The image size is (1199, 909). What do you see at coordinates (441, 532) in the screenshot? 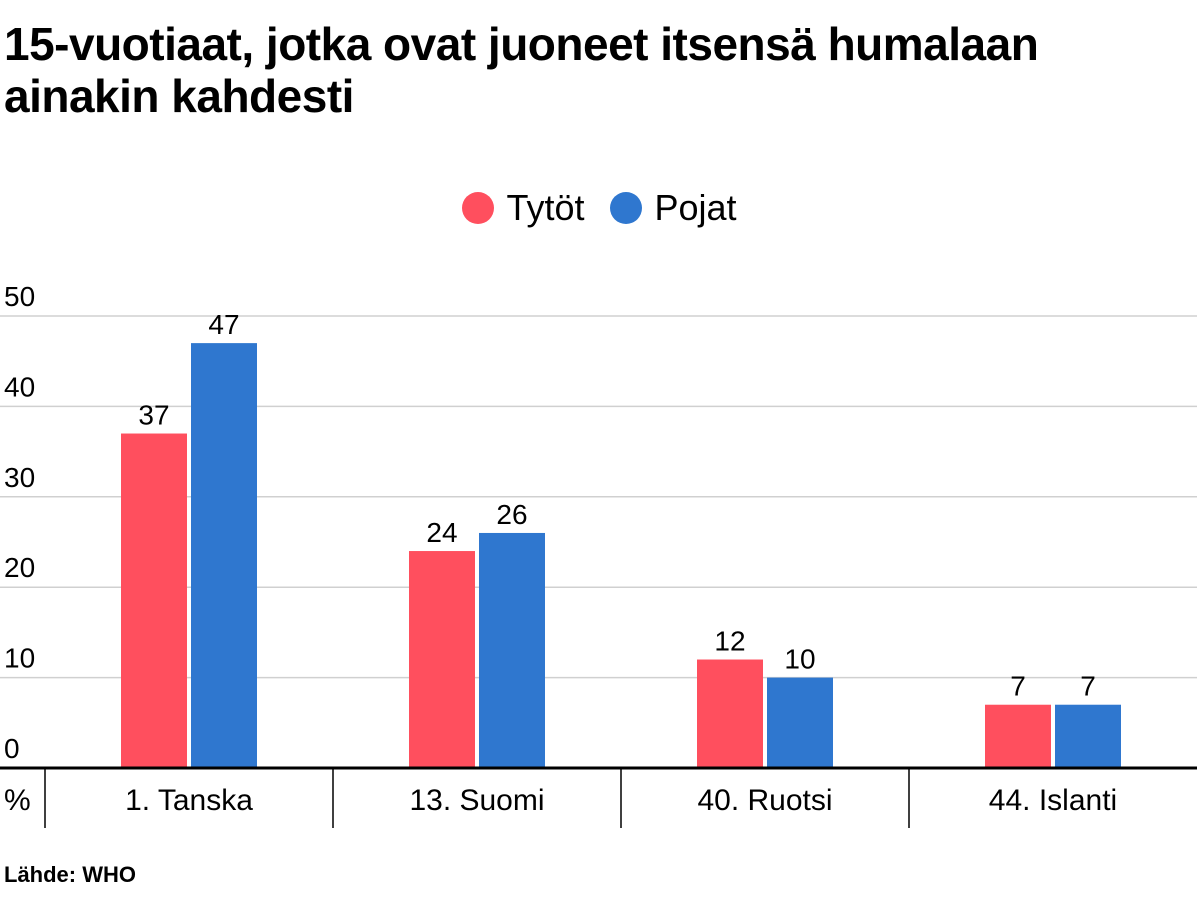
I see `data-label: 24` at bounding box center [441, 532].